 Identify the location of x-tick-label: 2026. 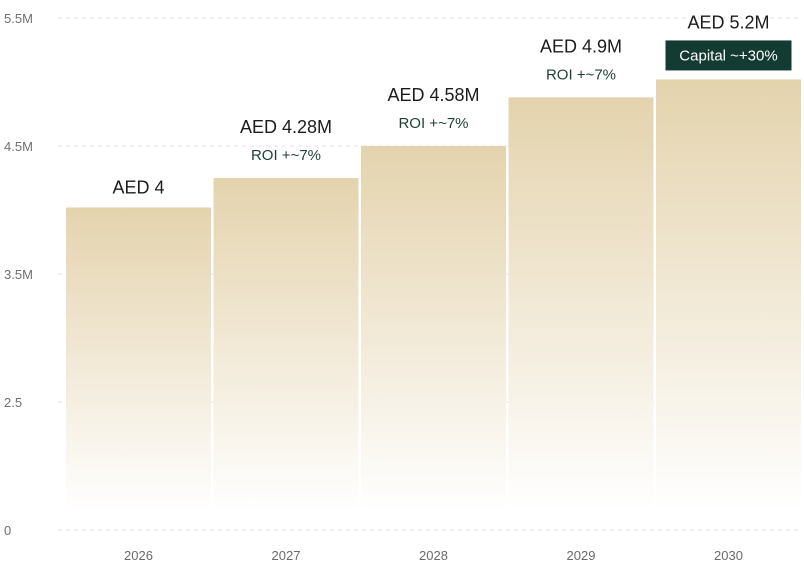
(138, 555).